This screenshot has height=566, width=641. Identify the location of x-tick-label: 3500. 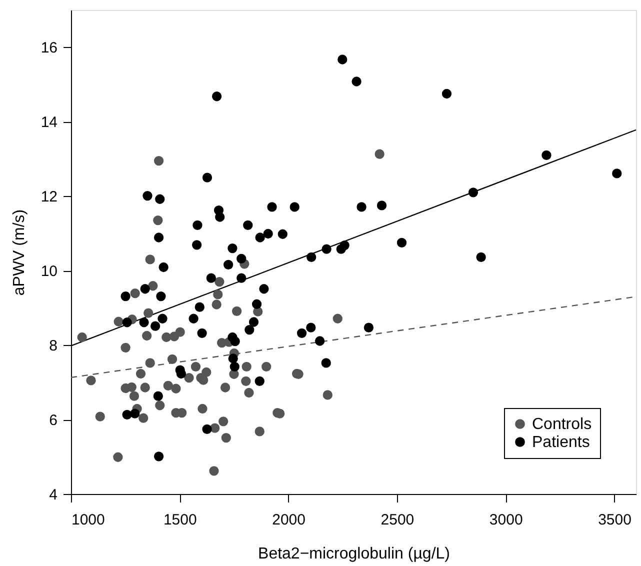
(615, 520).